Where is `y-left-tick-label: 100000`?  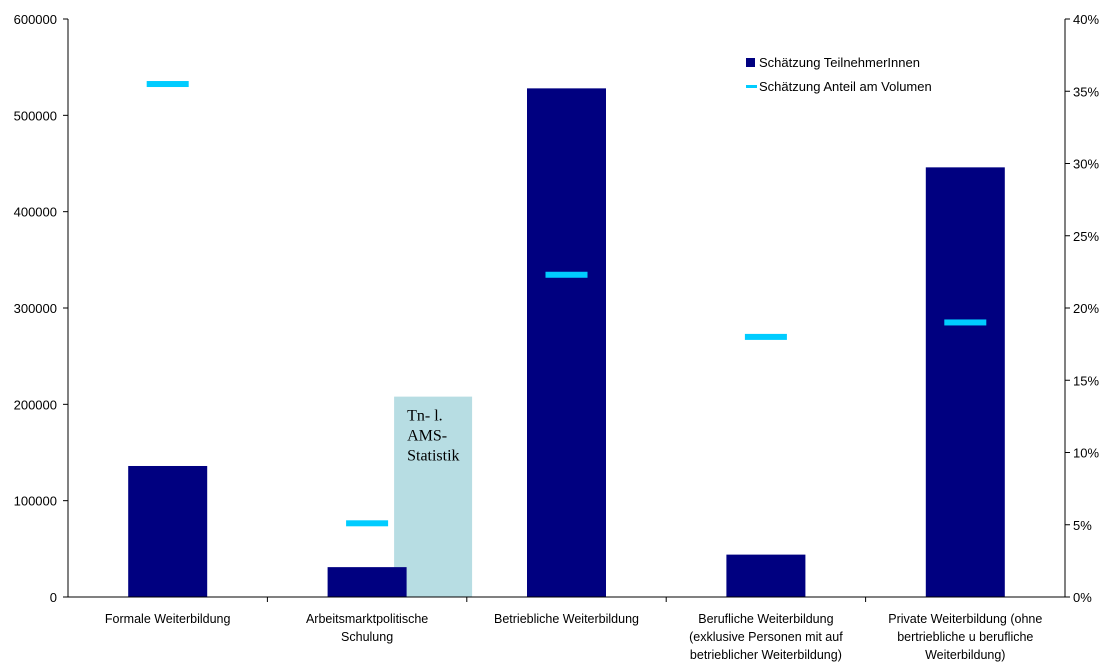
y-left-tick-label: 100000 is located at coordinates (35, 501).